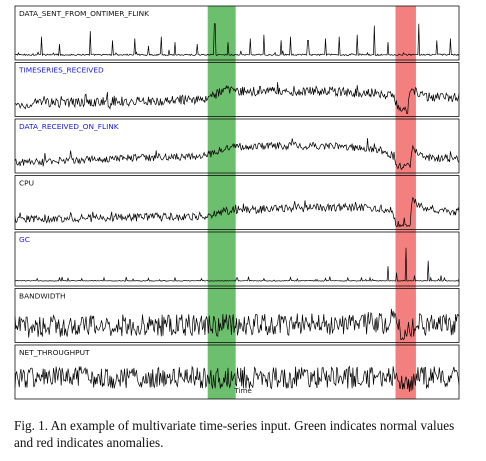  Describe the element at coordinates (84, 13) in the screenshot. I see `series-label: DATA_SENT_FROM_ONTIMER_FLINK` at that location.